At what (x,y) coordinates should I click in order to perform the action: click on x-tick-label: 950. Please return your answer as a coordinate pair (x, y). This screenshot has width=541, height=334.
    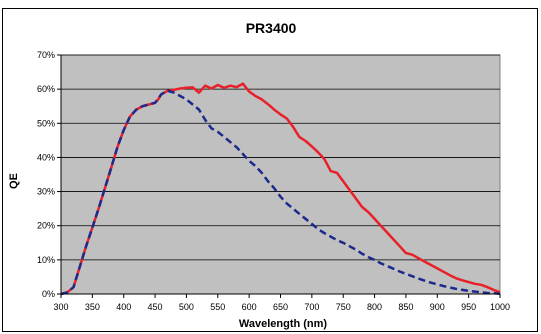
    Looking at the image, I should click on (468, 307).